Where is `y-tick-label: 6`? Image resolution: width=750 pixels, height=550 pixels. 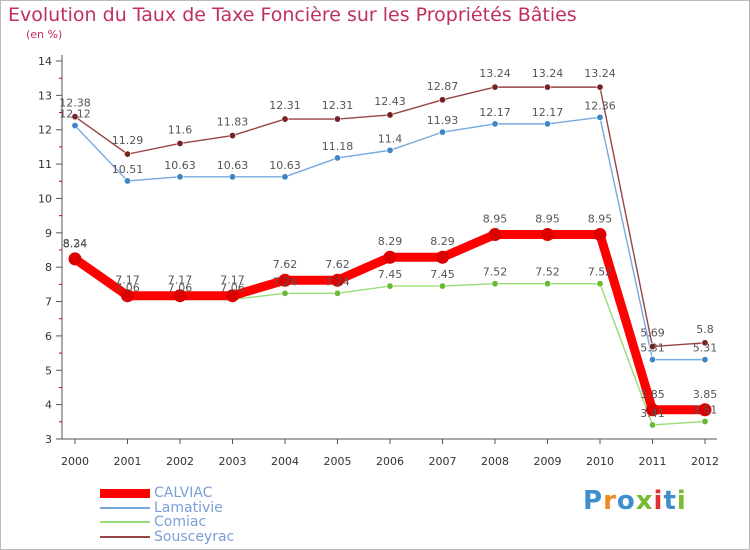
y-tick-label: 6 is located at coordinates (48, 336).